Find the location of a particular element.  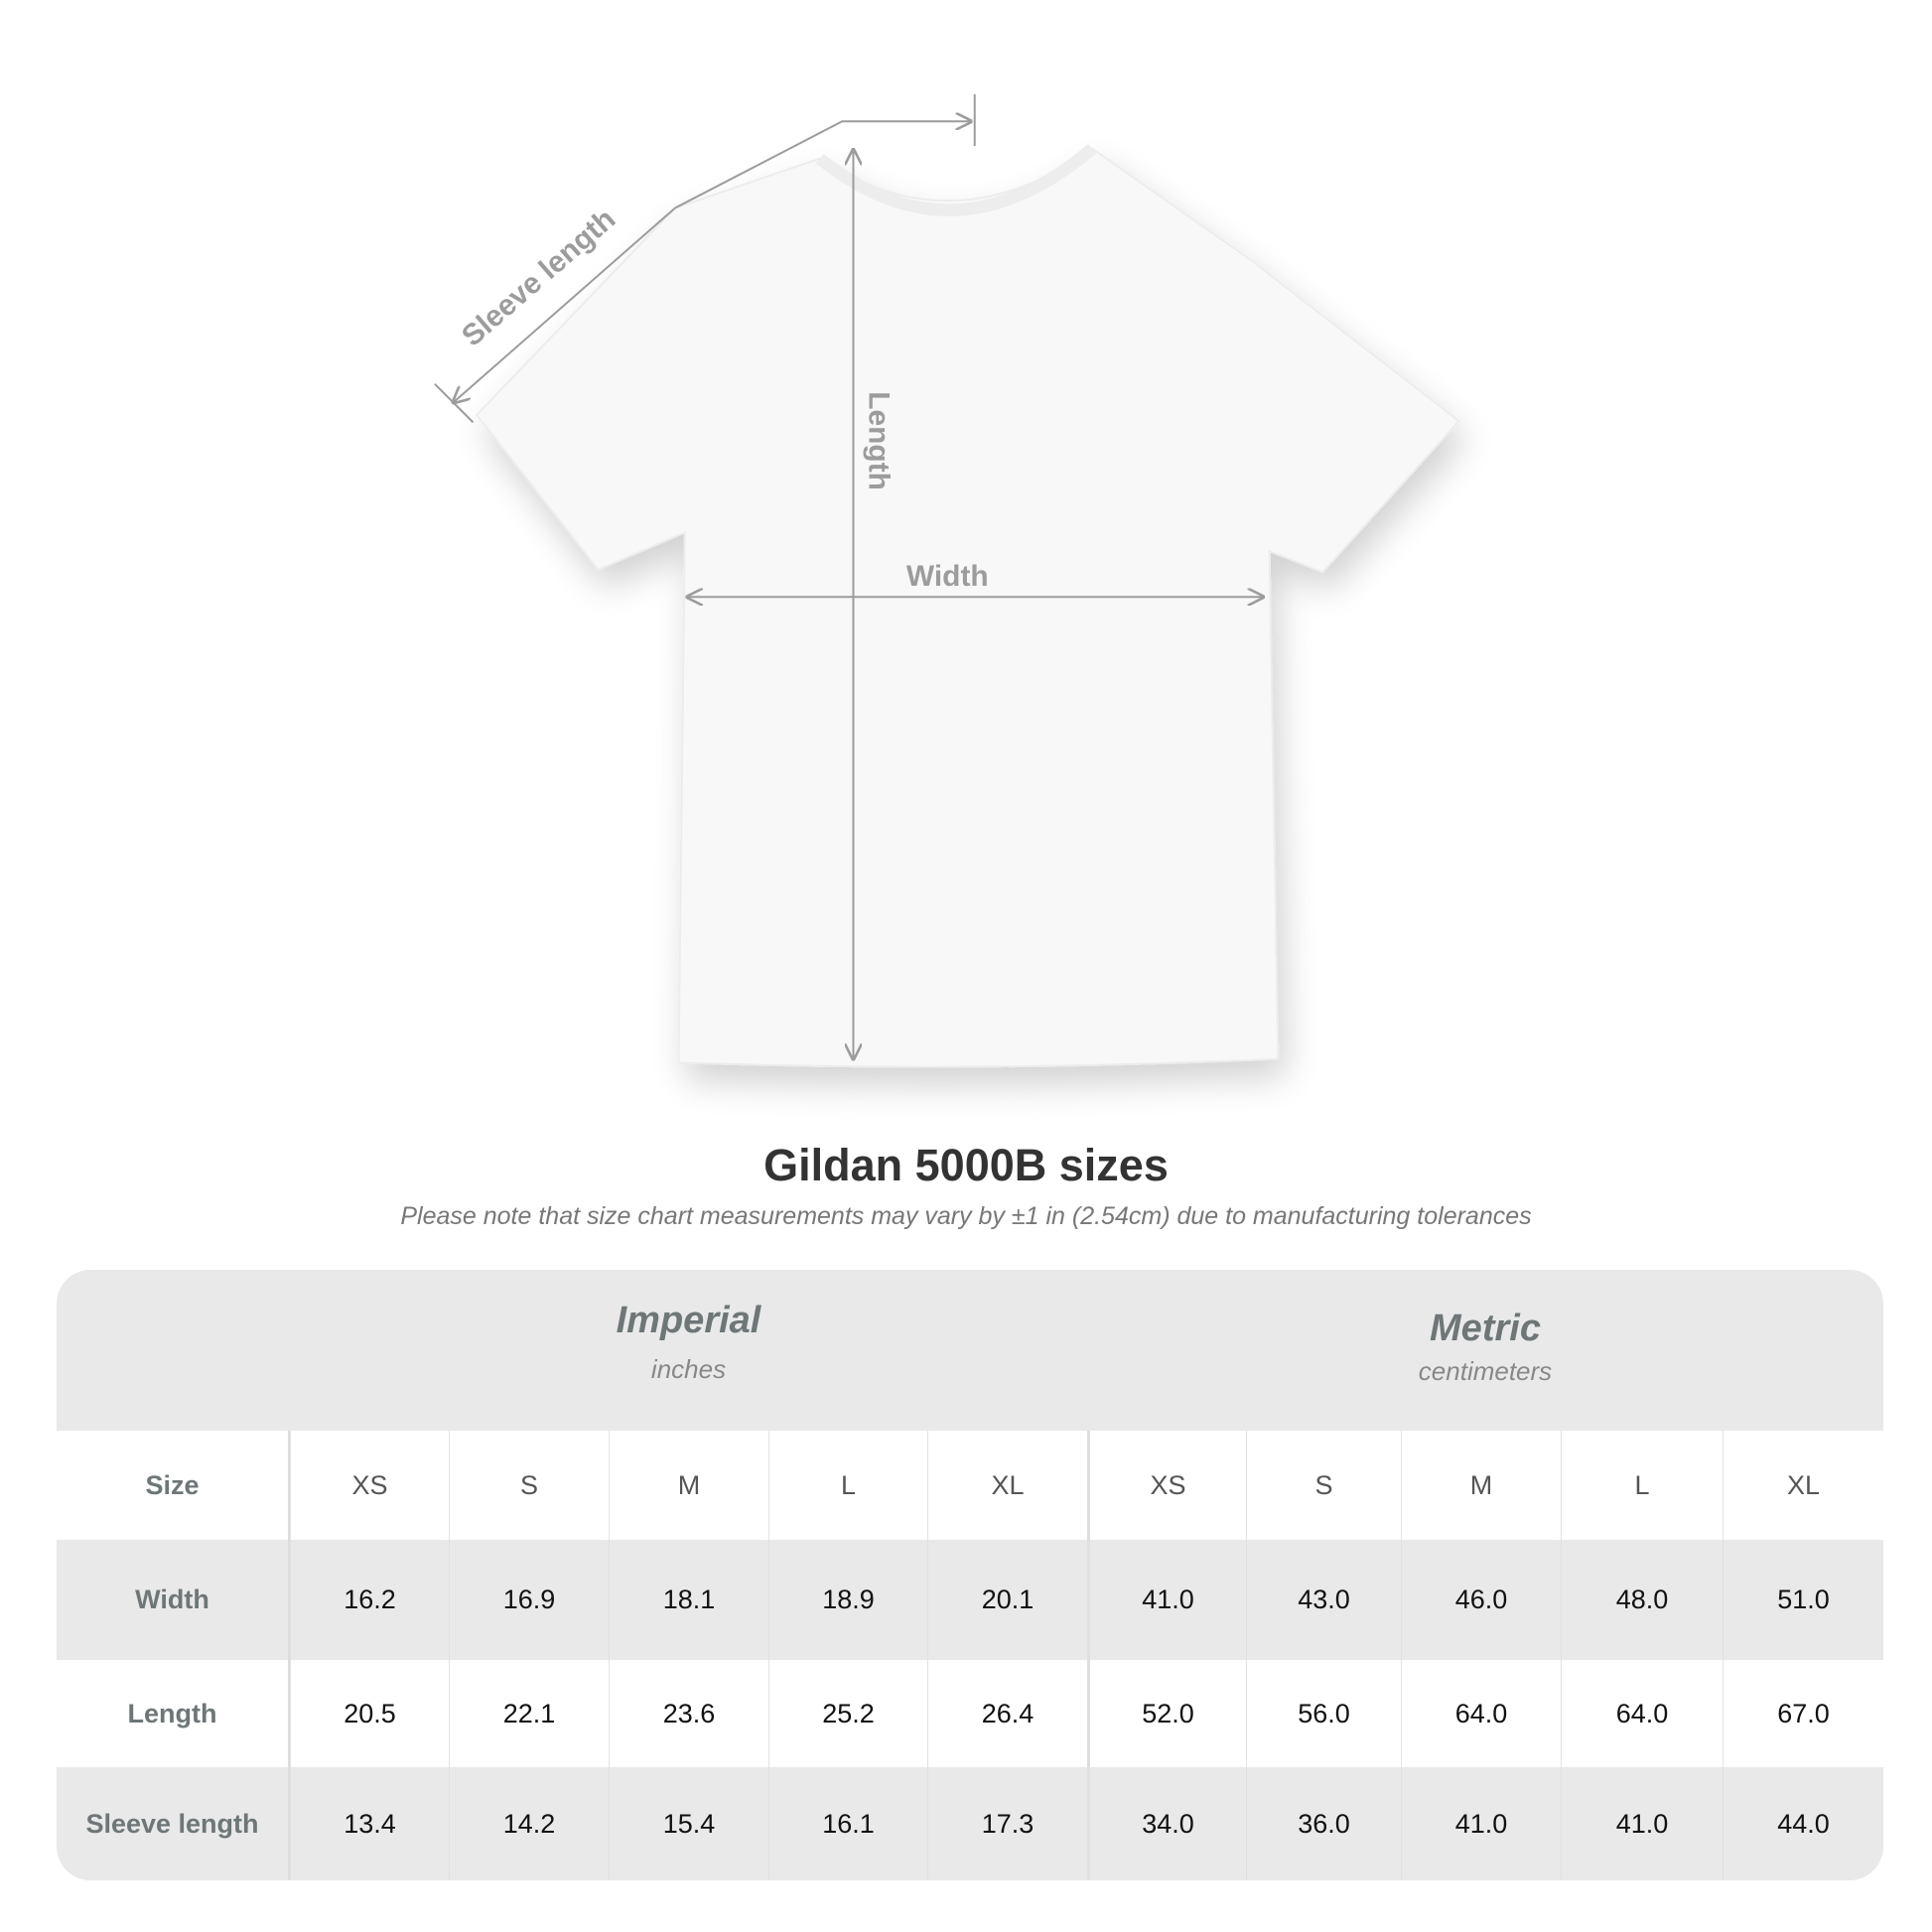

row-label: Size is located at coordinates (173, 1486).